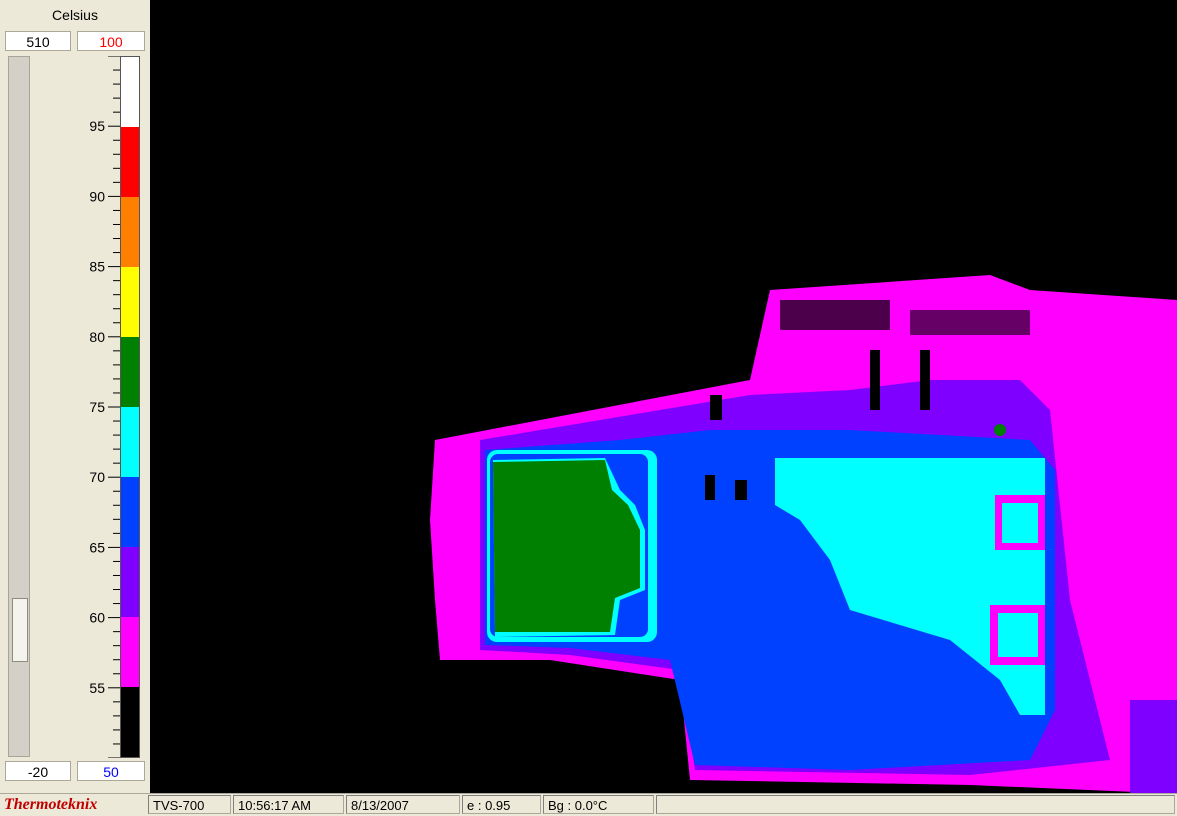 The width and height of the screenshot is (1177, 816). I want to click on color-palette-bar, so click(130, 407).